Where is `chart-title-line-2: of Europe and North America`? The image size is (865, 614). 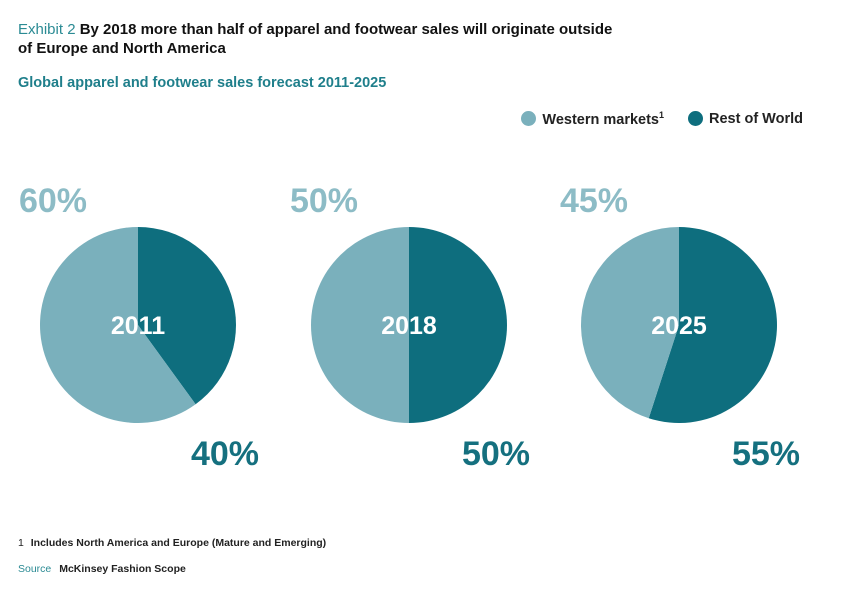
chart-title-line-2: of Europe and North America is located at coordinates (122, 48).